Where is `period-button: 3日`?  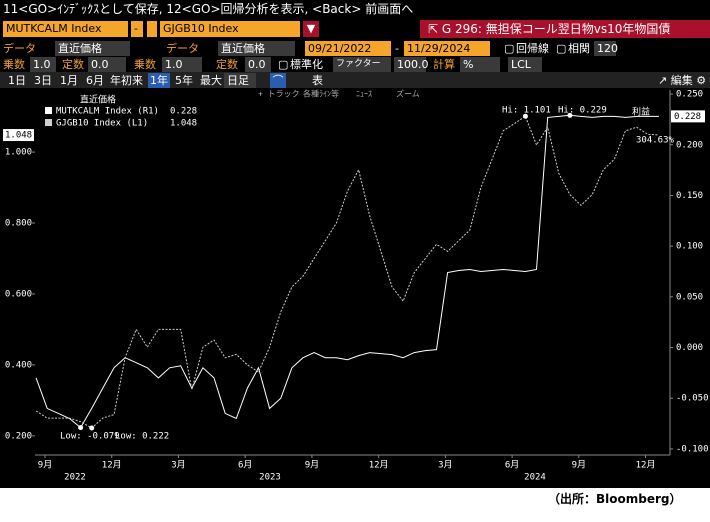 period-button: 3日 is located at coordinates (43, 80).